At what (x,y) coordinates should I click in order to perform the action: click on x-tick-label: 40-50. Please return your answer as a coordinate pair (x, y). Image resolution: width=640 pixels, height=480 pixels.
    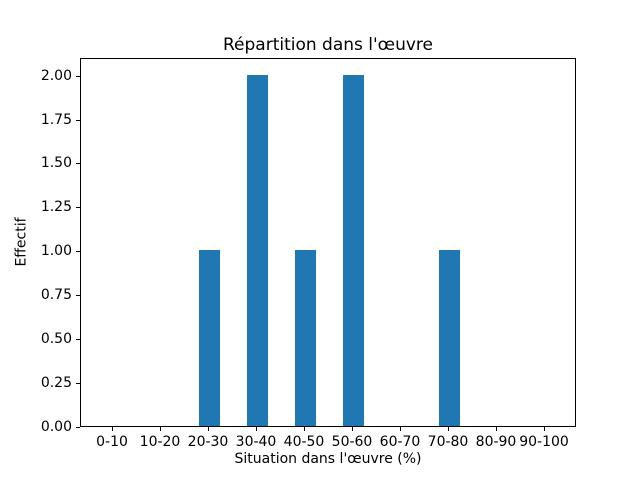
    Looking at the image, I should click on (304, 442).